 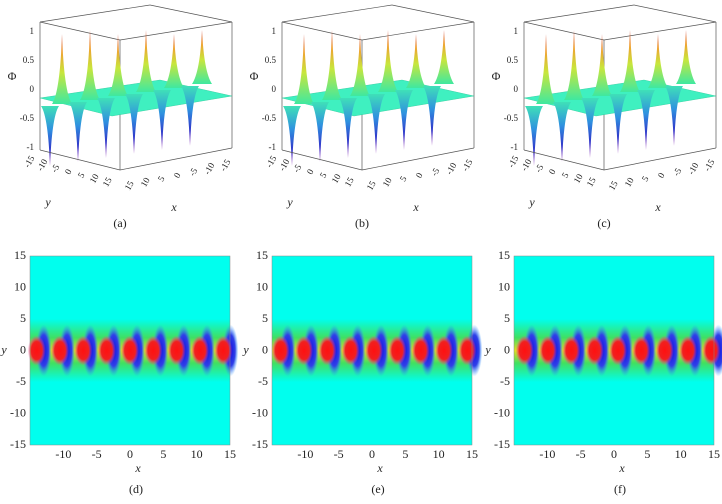 What do you see at coordinates (362, 223) in the screenshot?
I see `caption: (b)` at bounding box center [362, 223].